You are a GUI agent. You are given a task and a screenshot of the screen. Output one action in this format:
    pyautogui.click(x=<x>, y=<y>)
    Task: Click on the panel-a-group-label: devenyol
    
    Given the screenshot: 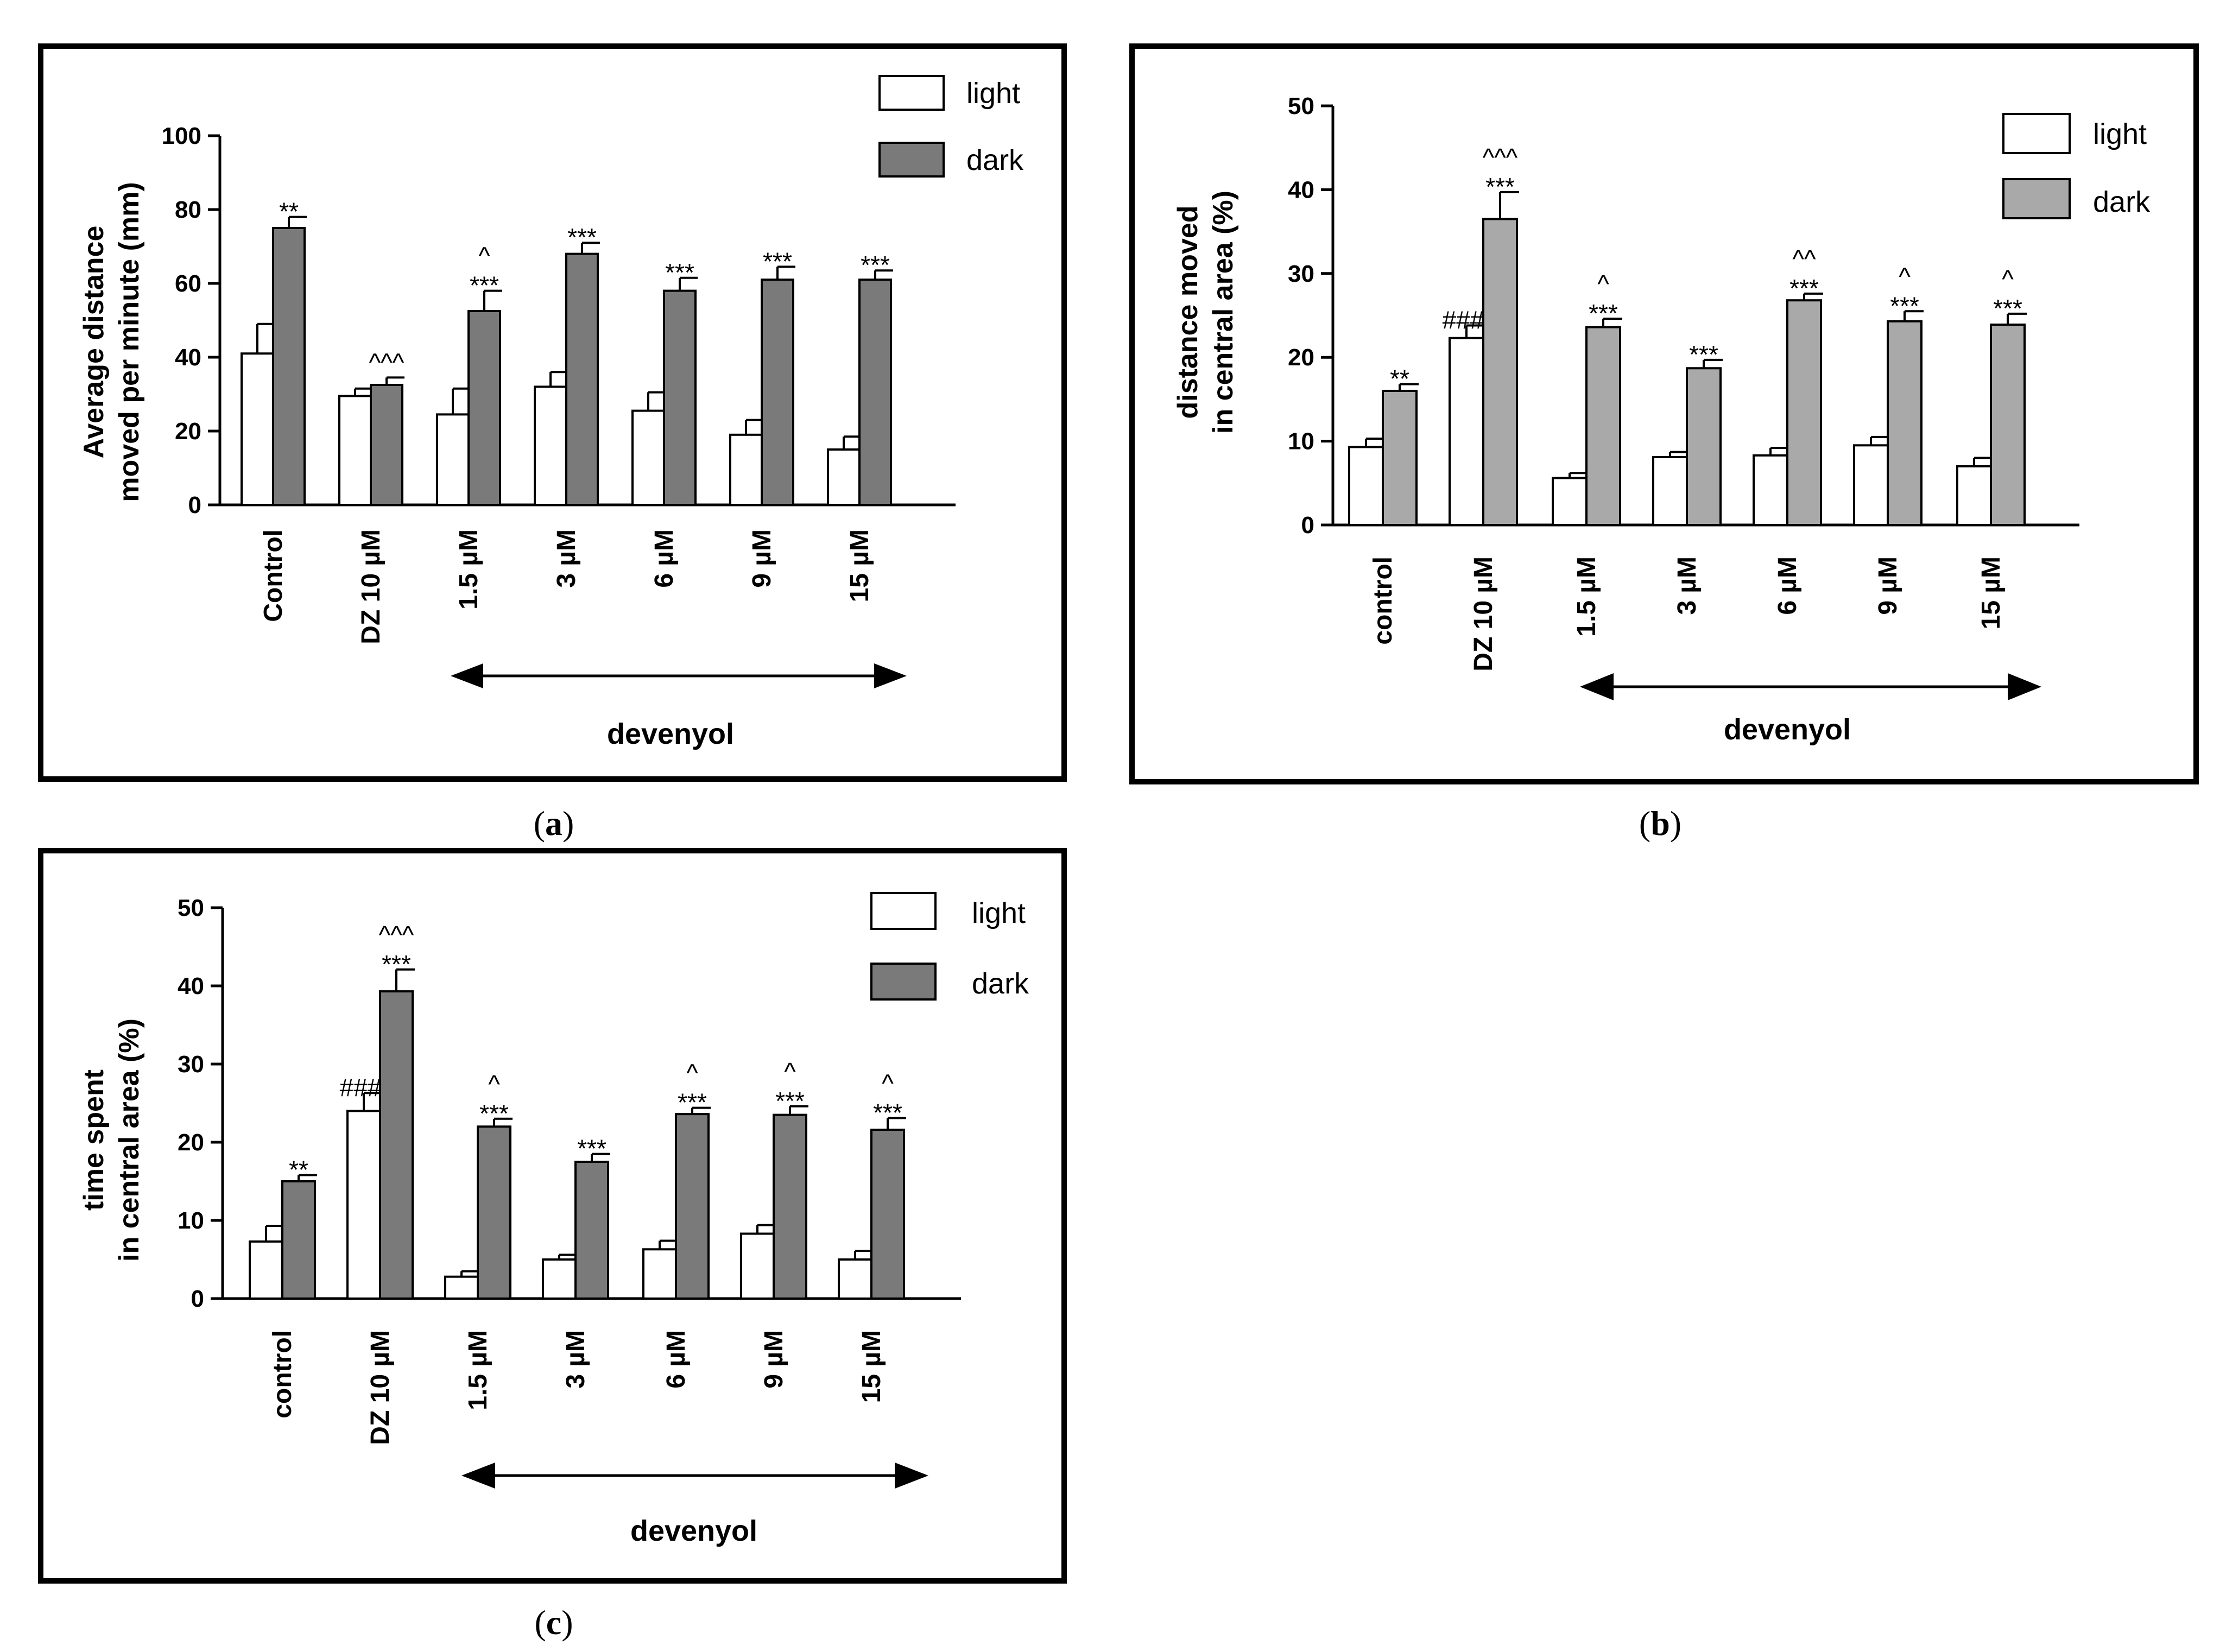 What is the action you would take?
    pyautogui.click(x=671, y=734)
    